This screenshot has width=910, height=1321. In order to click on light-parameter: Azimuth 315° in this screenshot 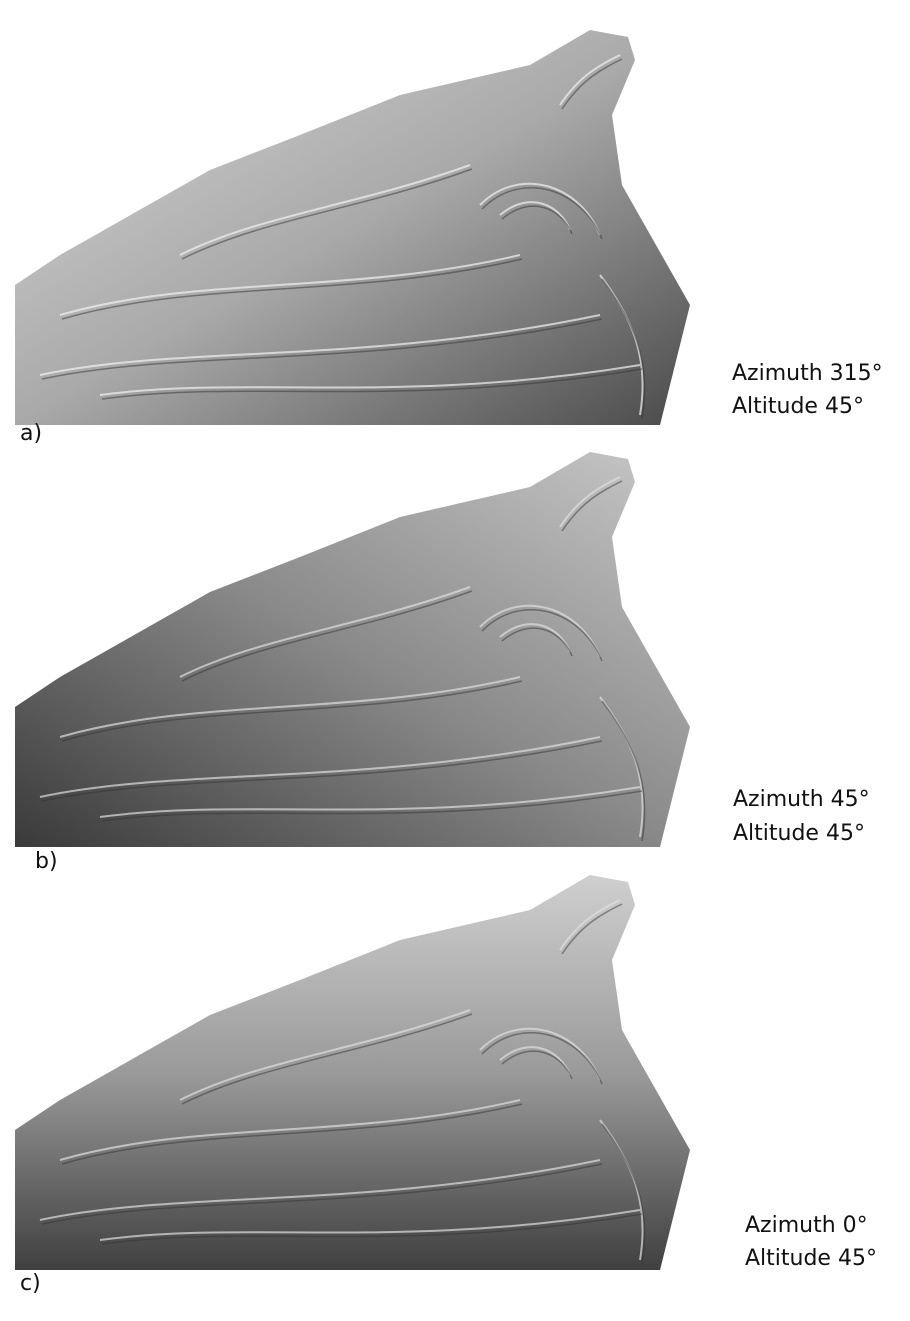, I will do `click(807, 373)`.